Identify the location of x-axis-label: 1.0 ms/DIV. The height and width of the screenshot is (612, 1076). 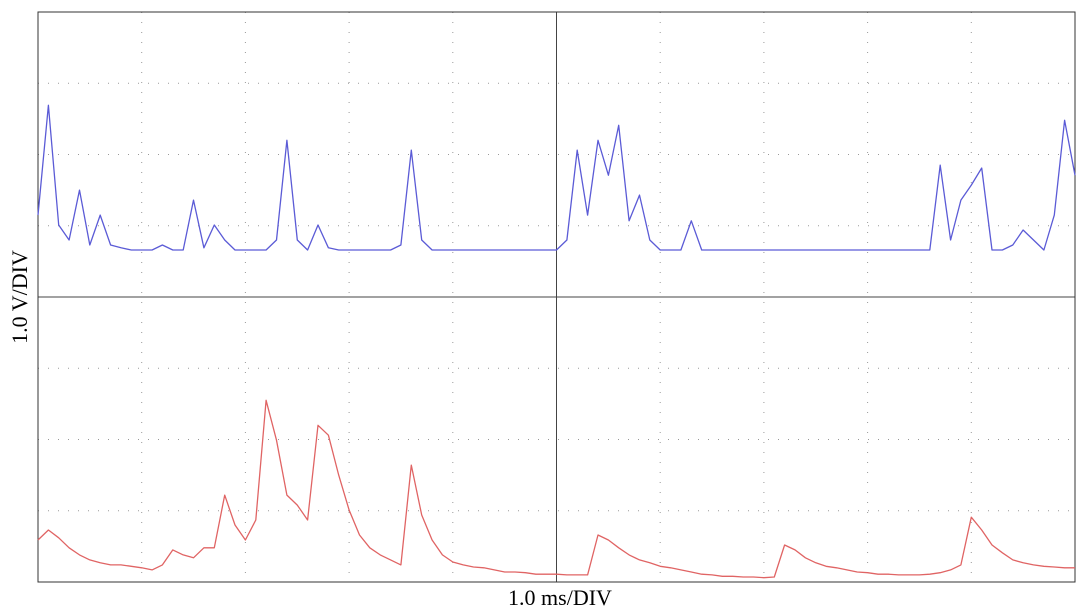
(560, 597).